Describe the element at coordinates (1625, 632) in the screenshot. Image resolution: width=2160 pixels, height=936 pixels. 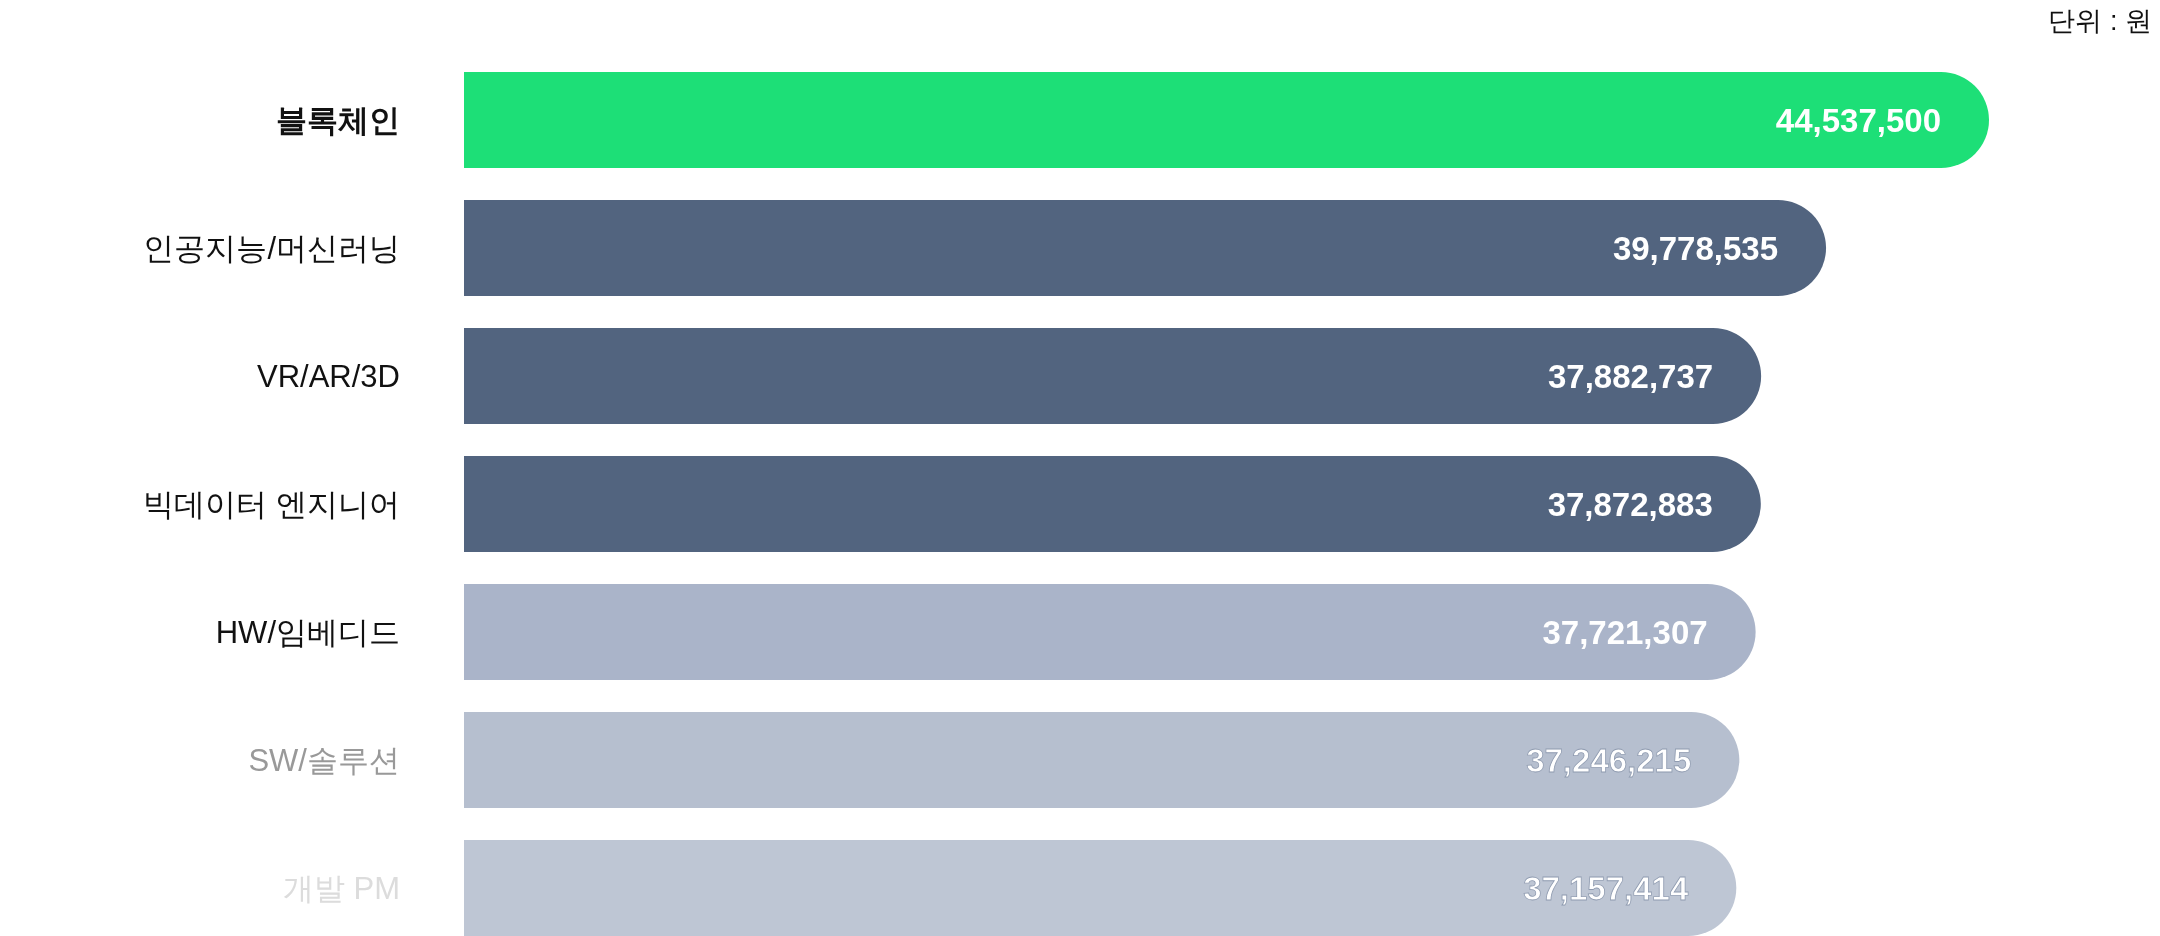
I see `data-label: 37,721,307` at that location.